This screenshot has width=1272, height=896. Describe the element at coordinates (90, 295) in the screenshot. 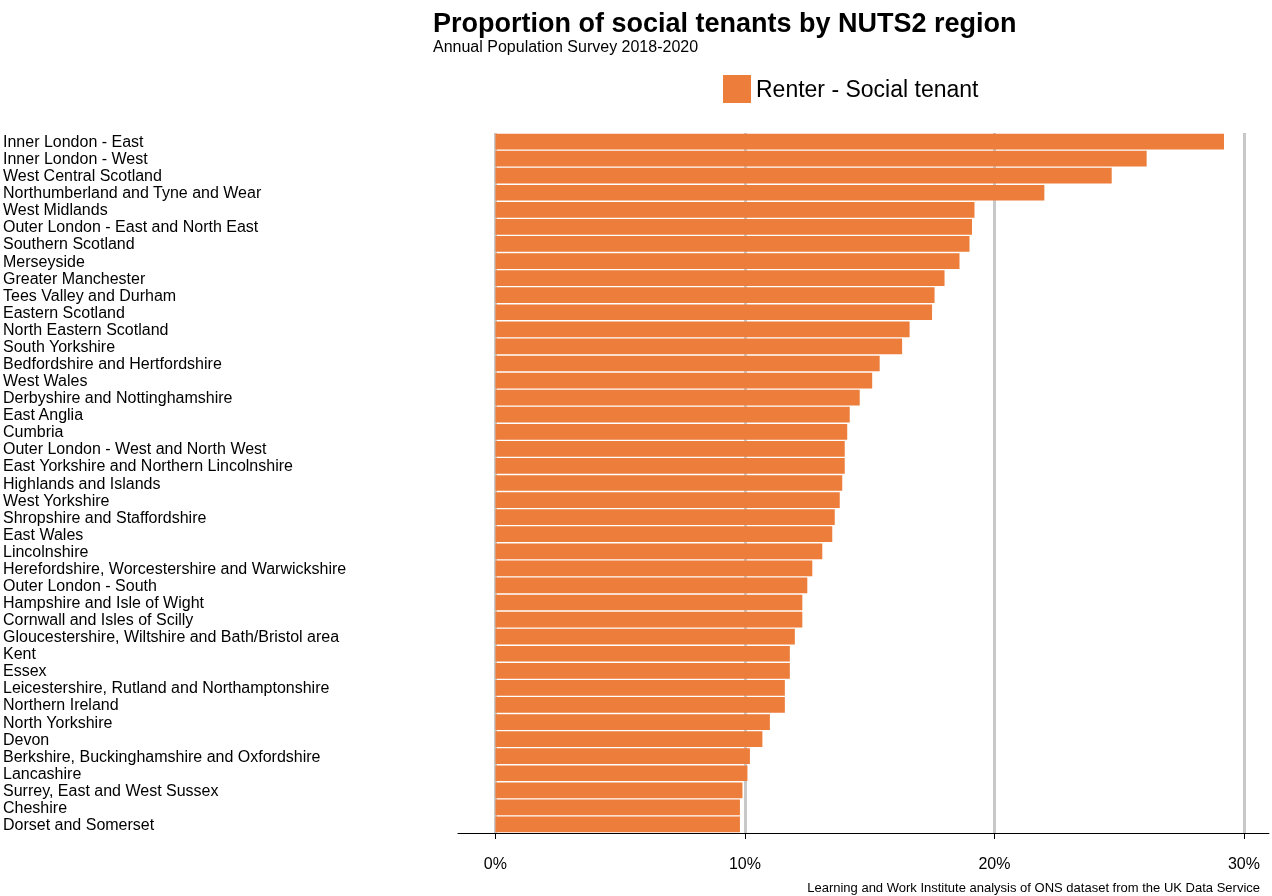

I see `y-tick-label: Tees Valley and Durham` at that location.